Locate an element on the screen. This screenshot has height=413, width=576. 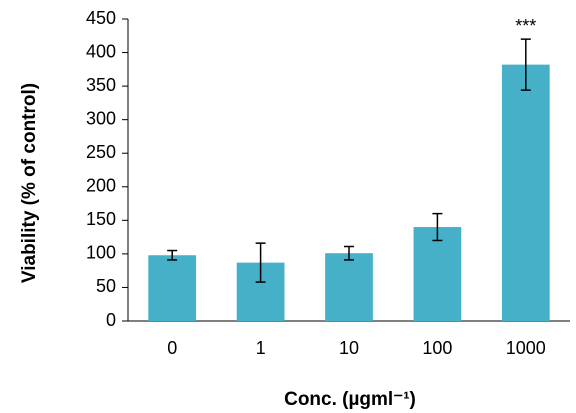
y-tick-label: 0 is located at coordinates (111, 320).